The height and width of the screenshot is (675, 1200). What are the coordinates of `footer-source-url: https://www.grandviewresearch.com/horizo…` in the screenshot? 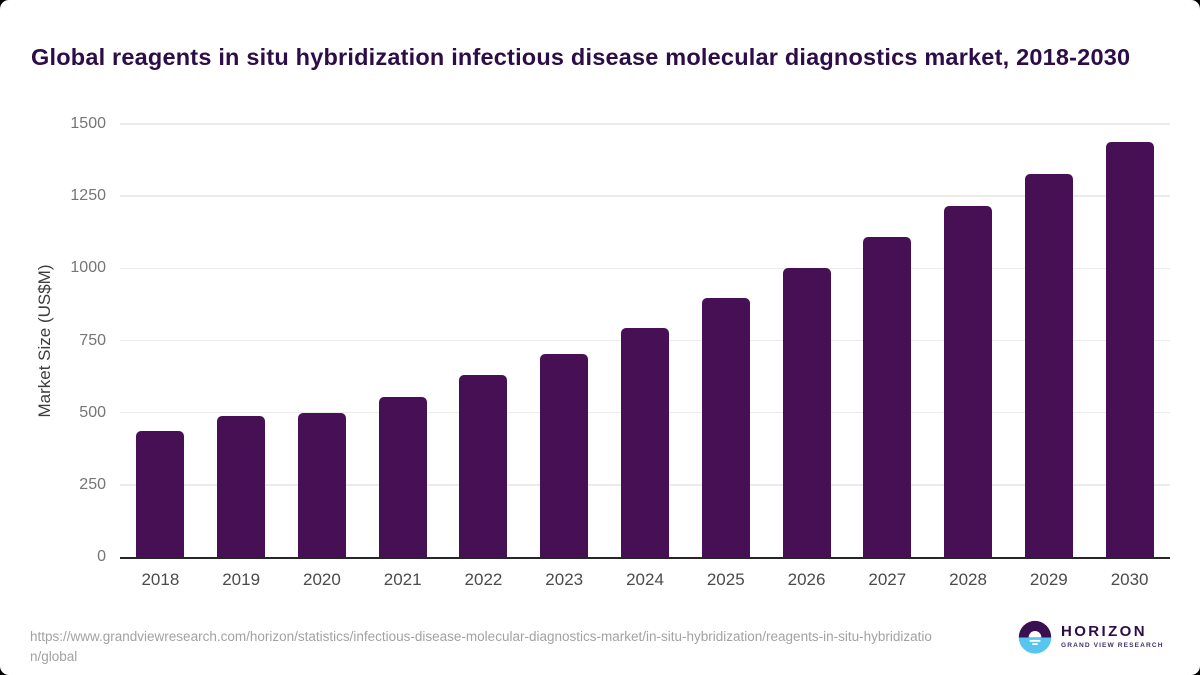 It's located at (481, 646).